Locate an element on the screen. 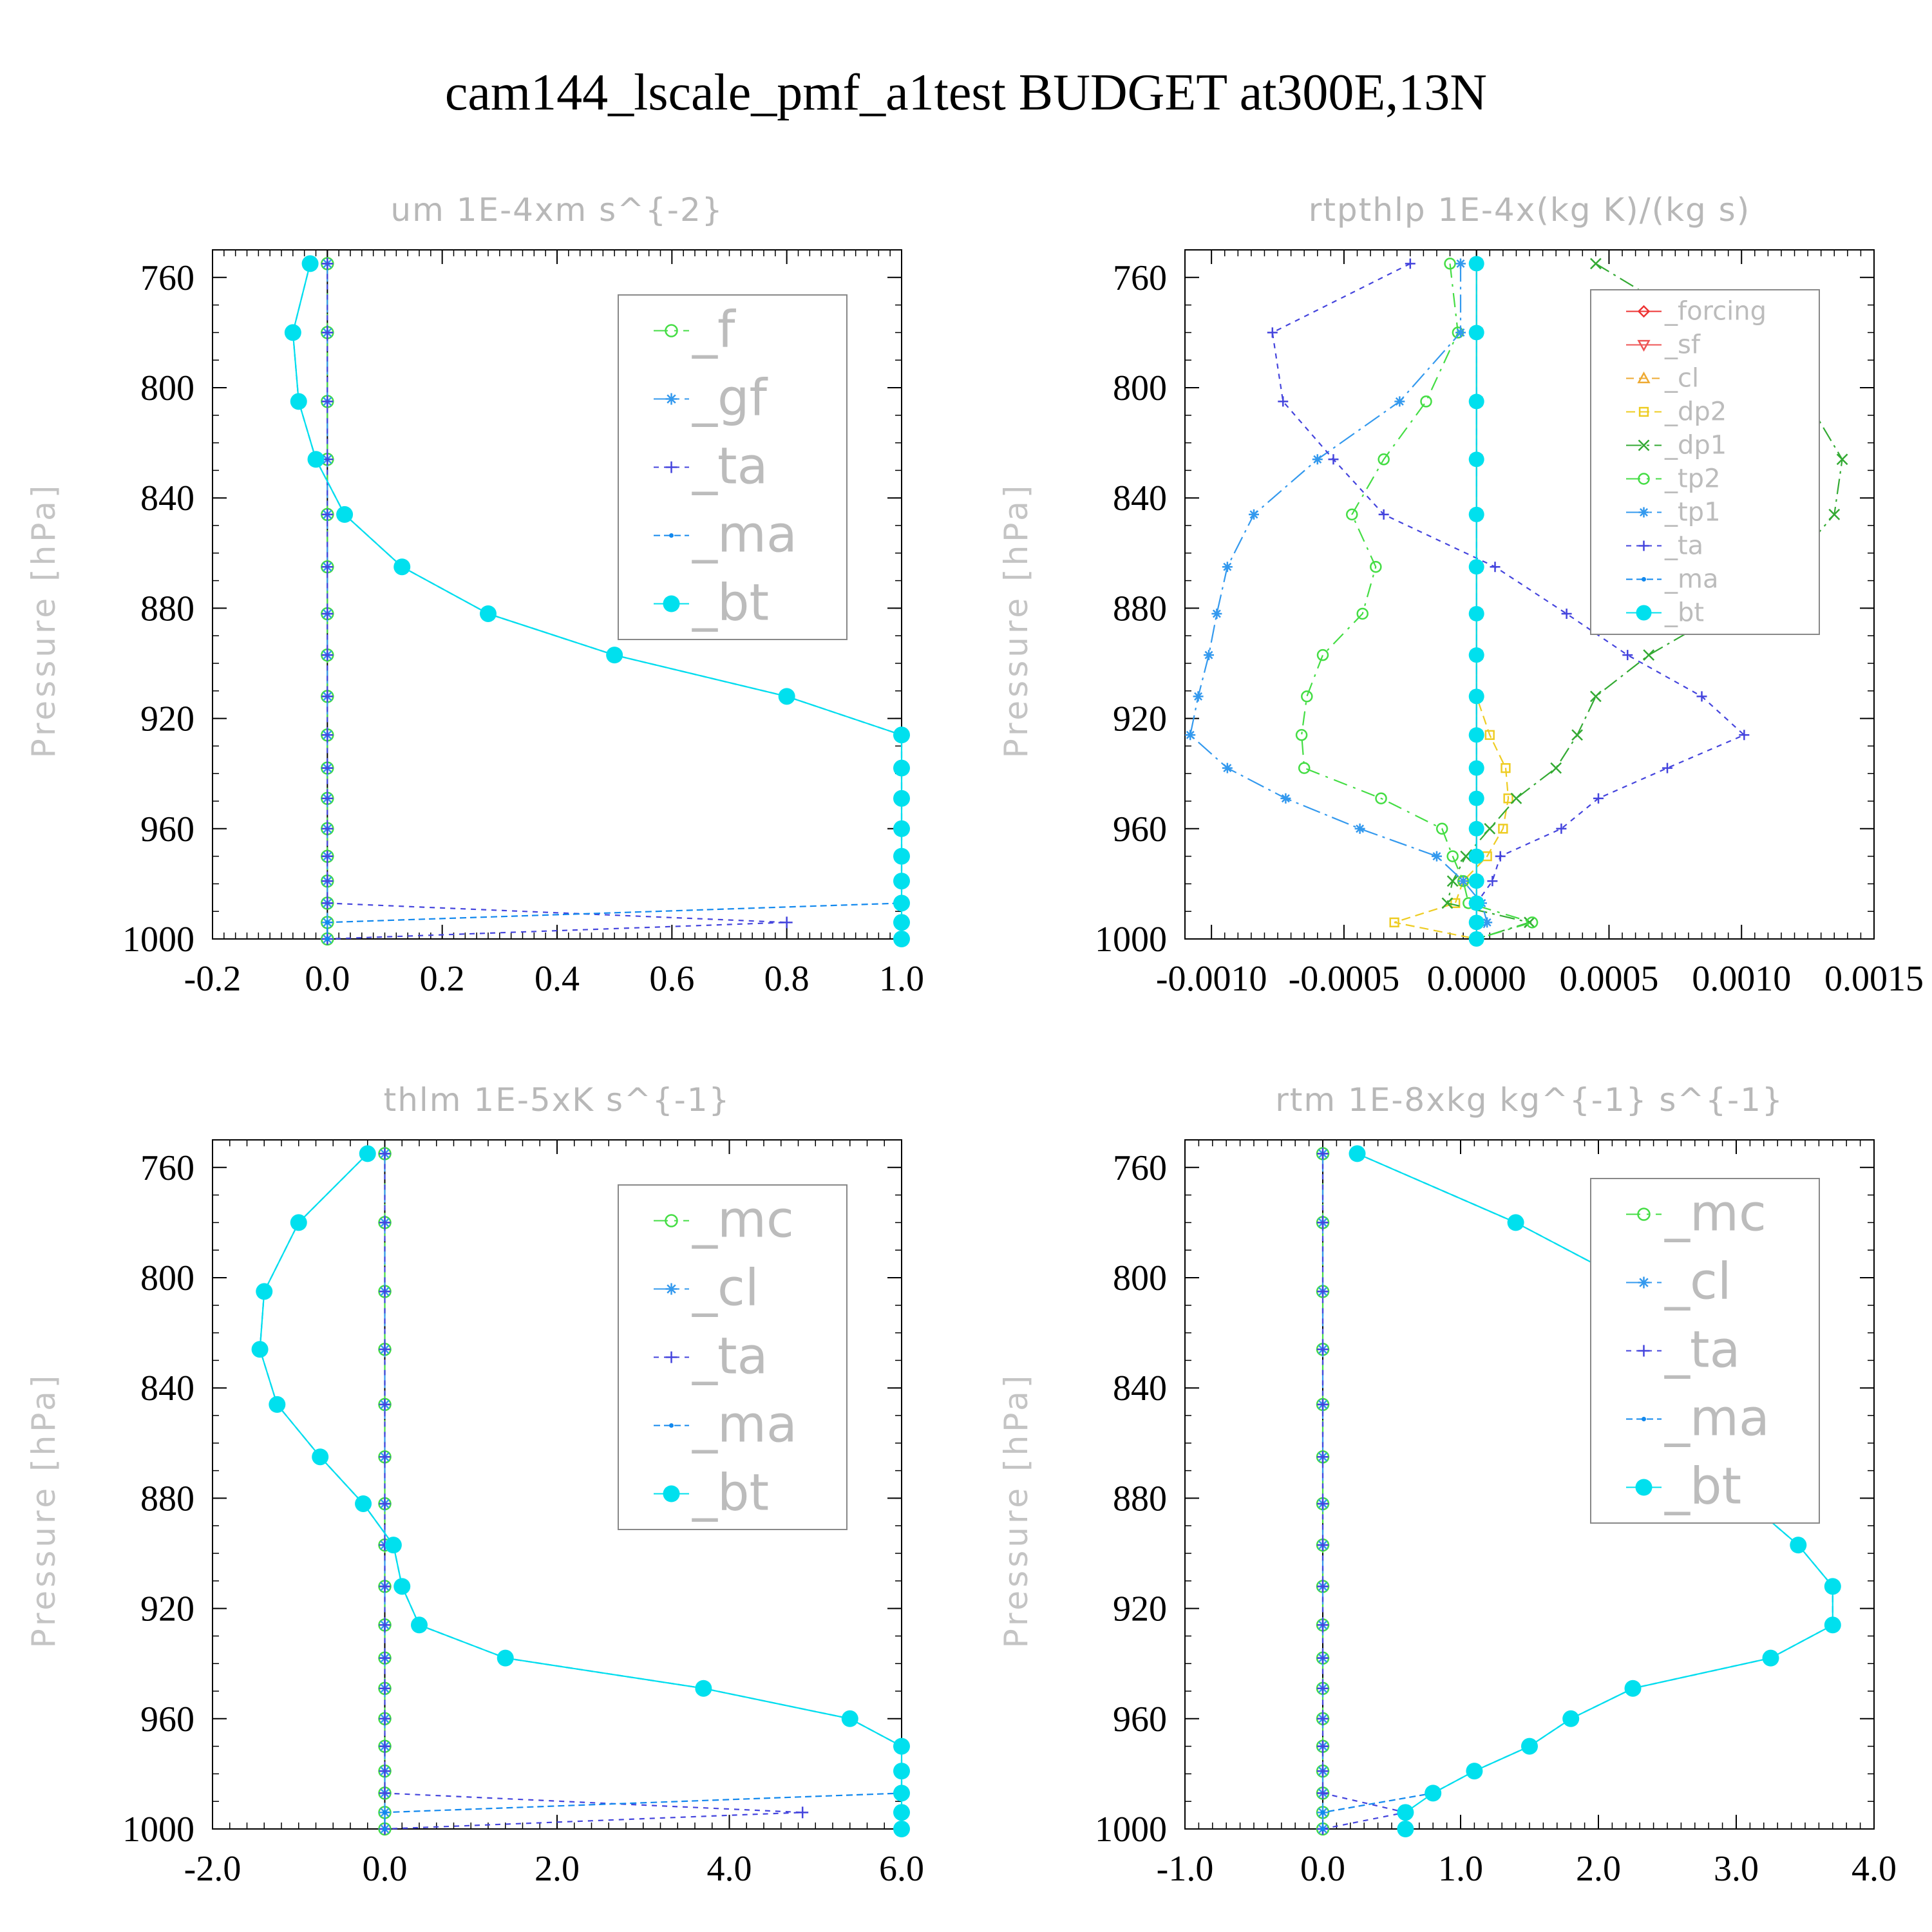 The height and width of the screenshot is (1932, 1932). y-axis-label: Pressure [hPa] is located at coordinates (1016, 1510).